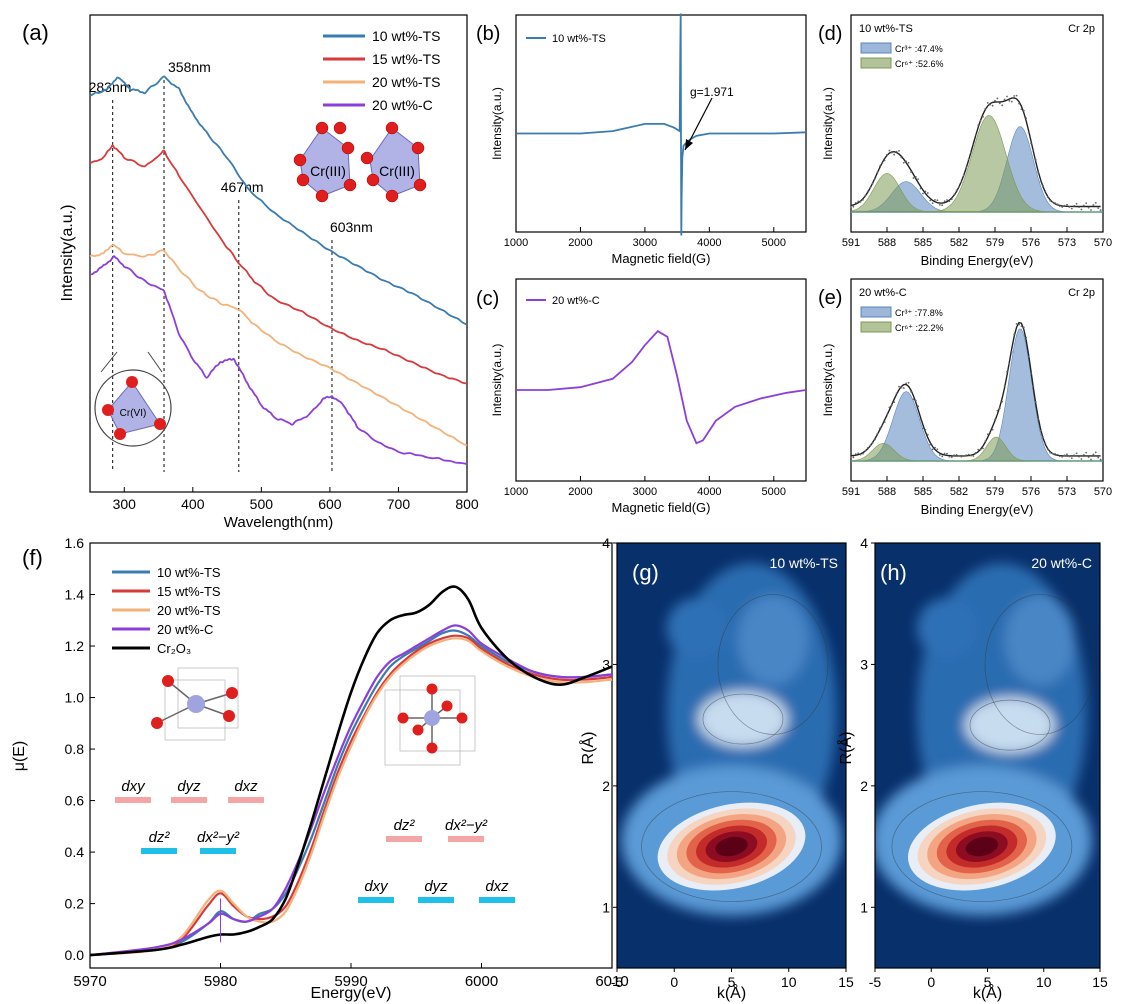 The image size is (1123, 1004). What do you see at coordinates (919, 313) in the screenshot?
I see `panel-e-legend-label: Cr³⁺ :77.8%` at bounding box center [919, 313].